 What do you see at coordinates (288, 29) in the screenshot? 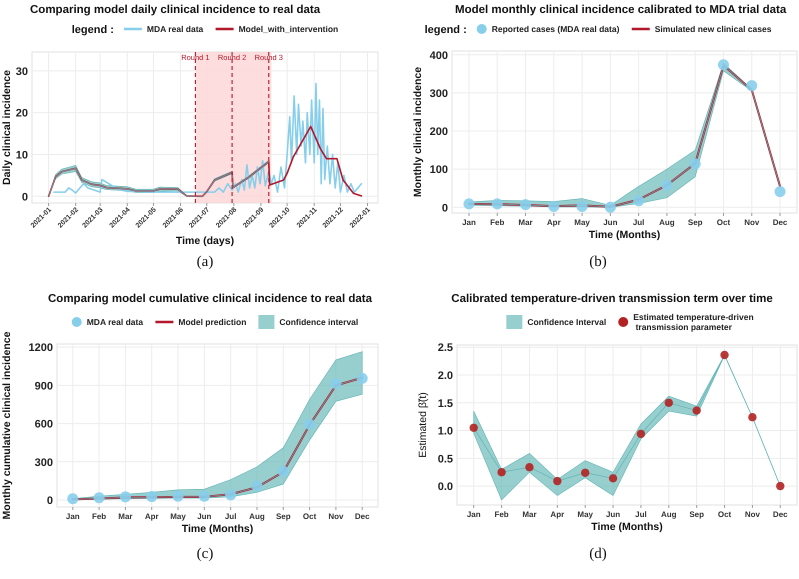
I see `legend-label: Model_with_intervention` at bounding box center [288, 29].